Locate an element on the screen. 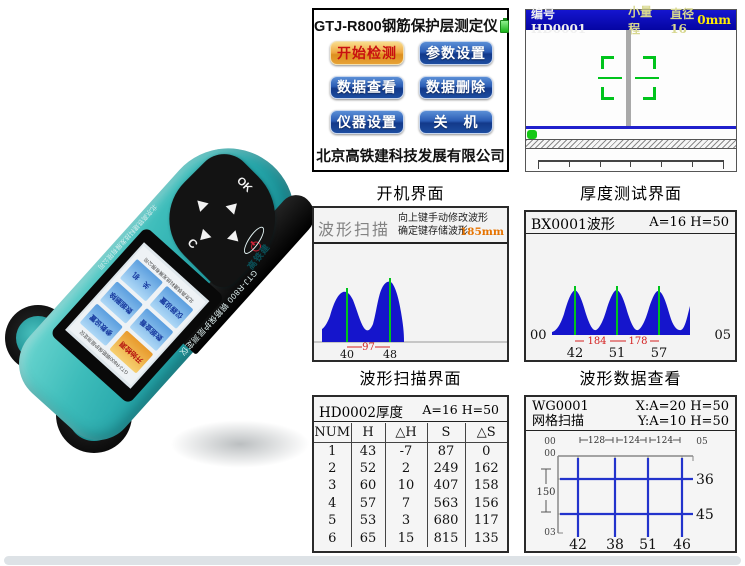  thickness-header: 编号HD0001 小量程 直径16 0mm is located at coordinates (631, 20).